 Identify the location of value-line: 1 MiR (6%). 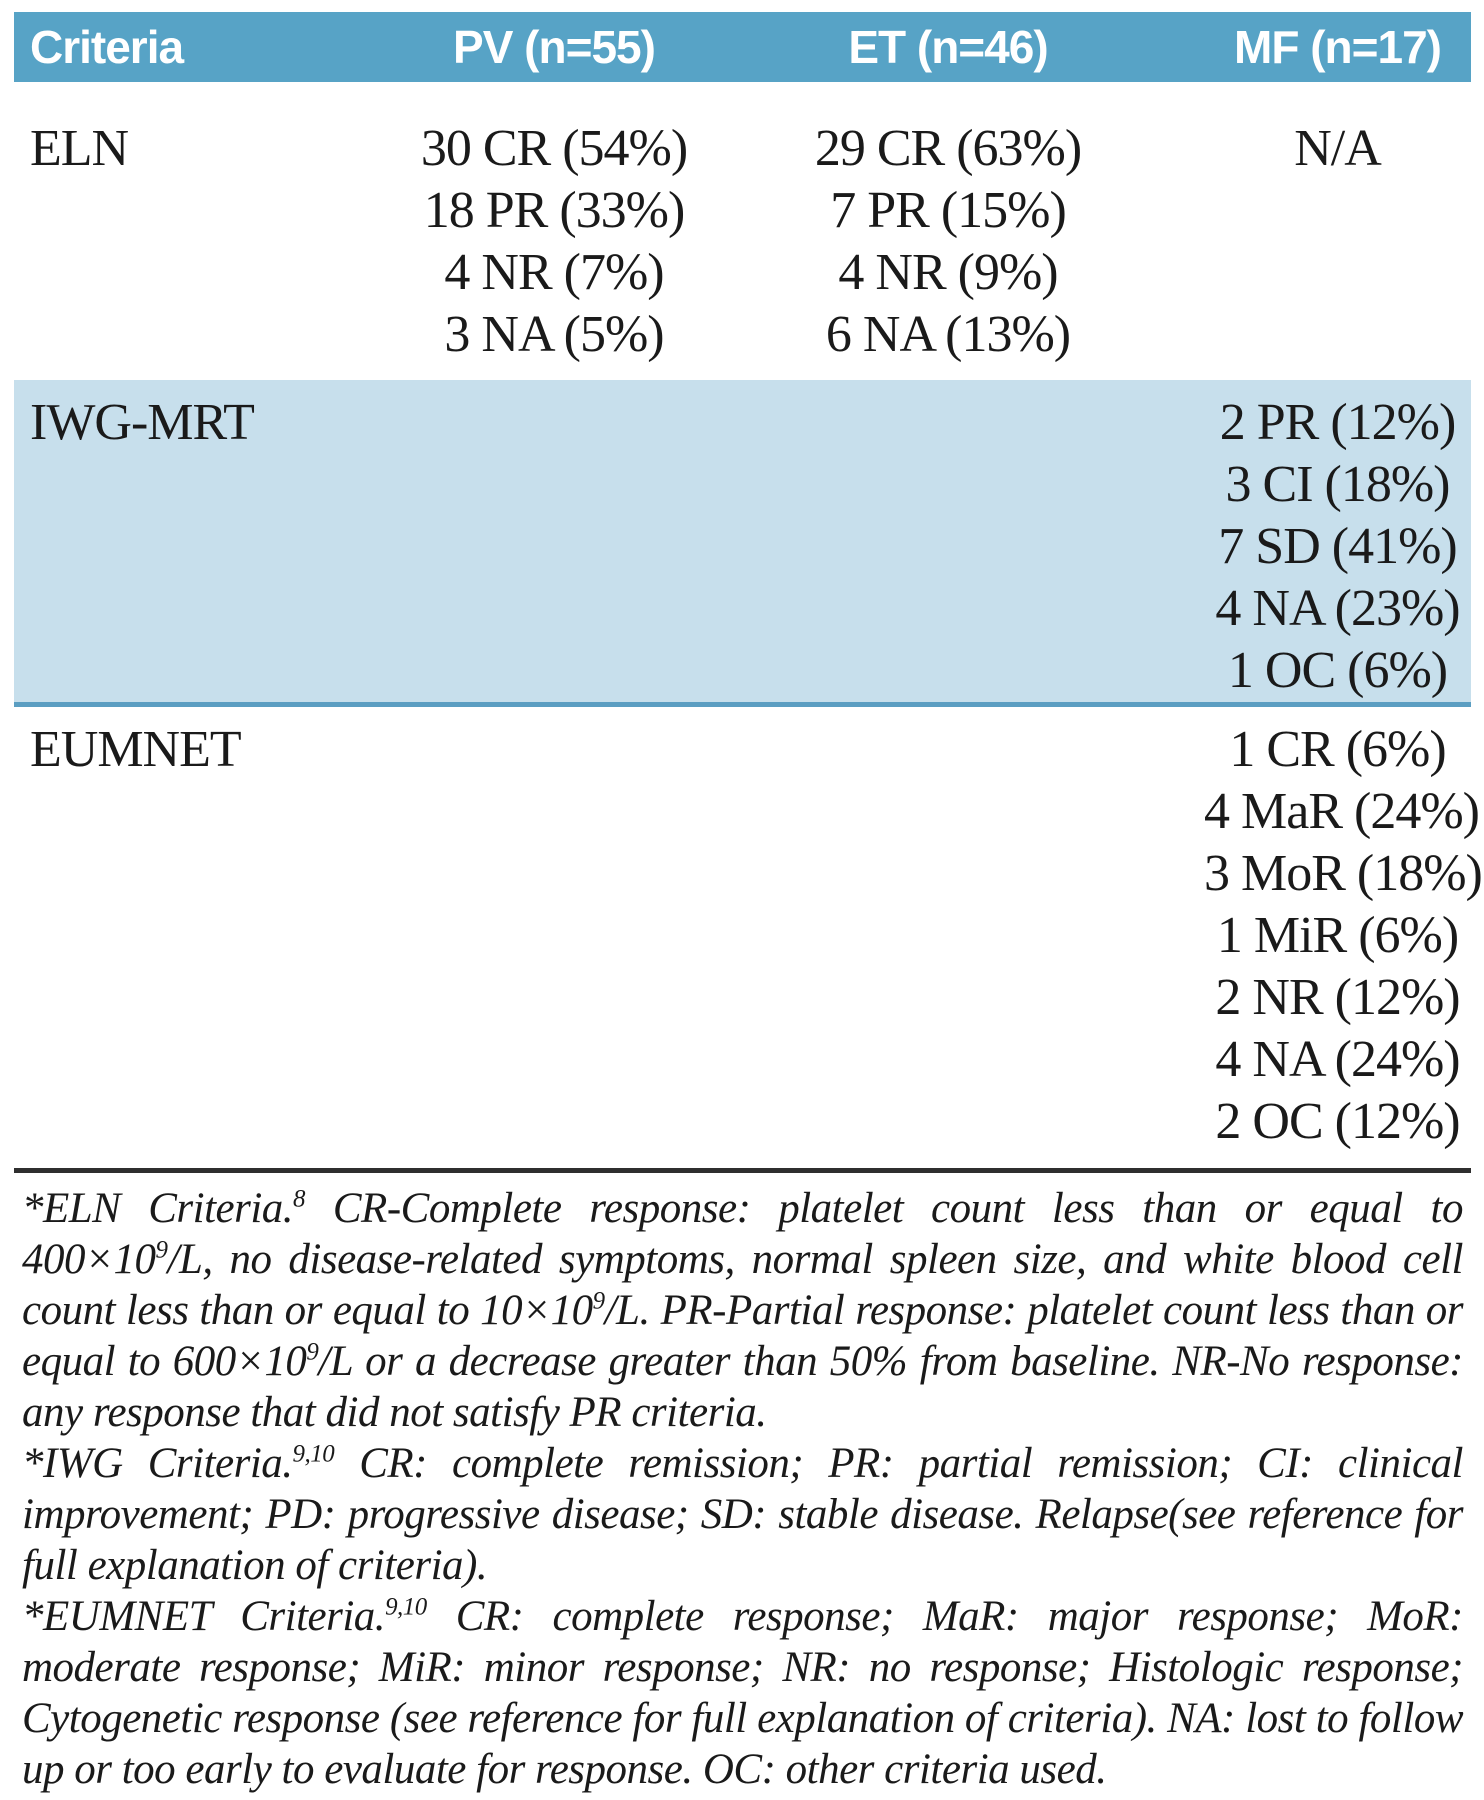
(1337, 935).